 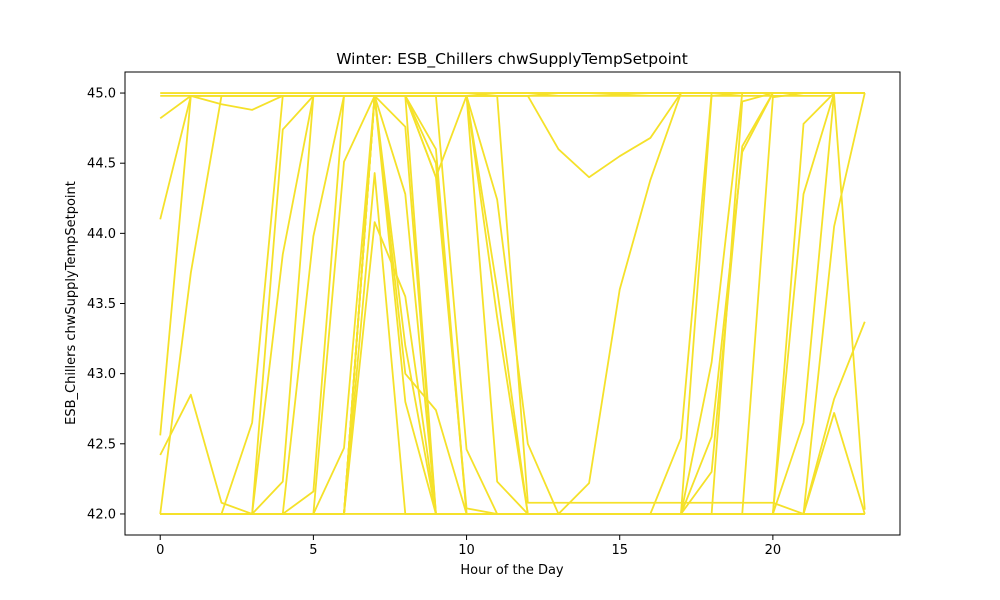 I want to click on y-tick-label: 44.5, so click(x=101, y=164).